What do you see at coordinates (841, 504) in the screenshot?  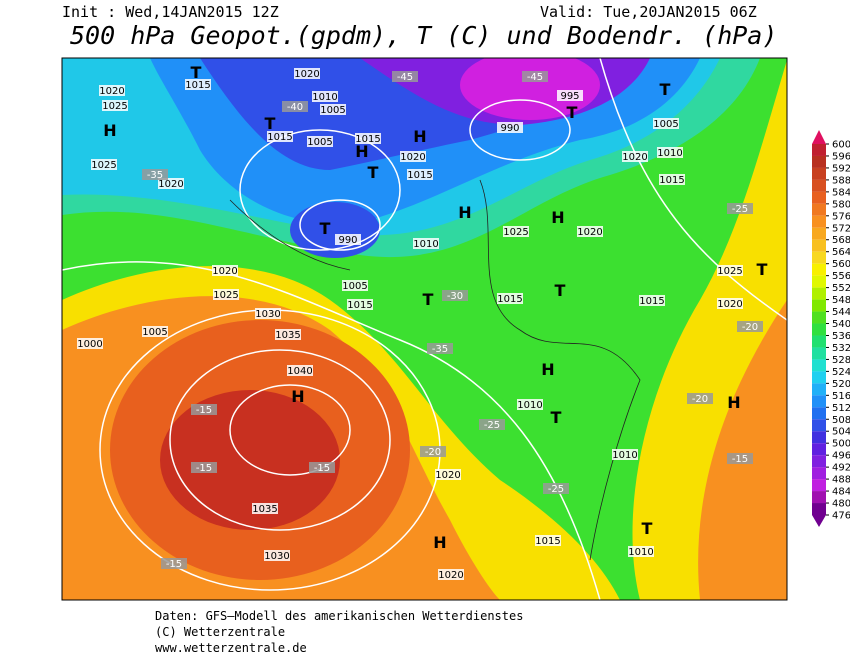 I see `colorbar-label: 480` at bounding box center [841, 504].